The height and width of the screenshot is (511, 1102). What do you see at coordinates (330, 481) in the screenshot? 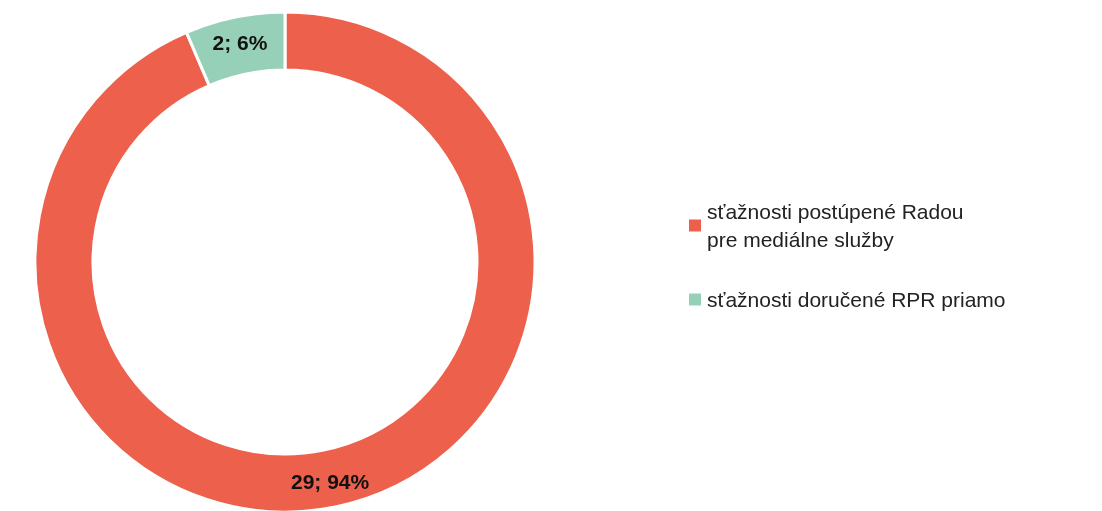
I see `data-label: 29; 94%` at bounding box center [330, 481].